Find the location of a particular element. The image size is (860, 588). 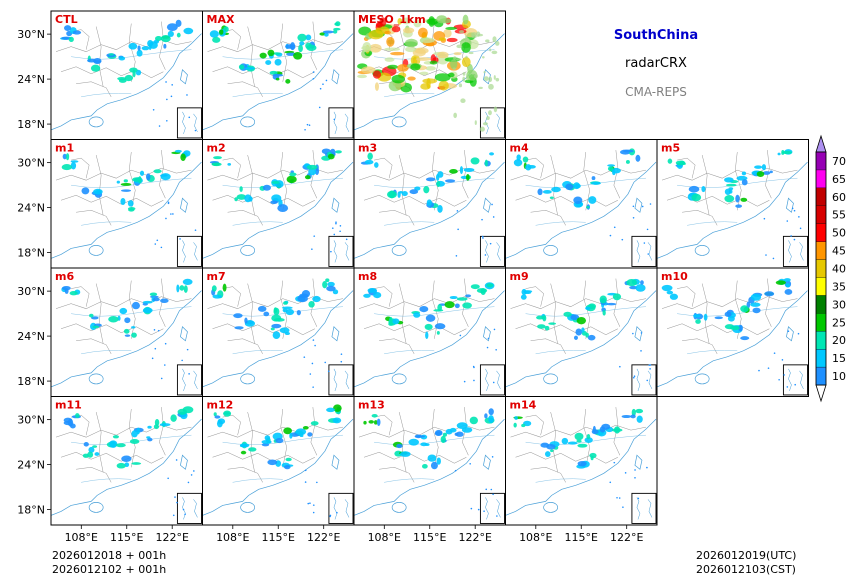

valid-time-block: 2026012019(UTC) 2026012103(CST) is located at coordinates (746, 563).